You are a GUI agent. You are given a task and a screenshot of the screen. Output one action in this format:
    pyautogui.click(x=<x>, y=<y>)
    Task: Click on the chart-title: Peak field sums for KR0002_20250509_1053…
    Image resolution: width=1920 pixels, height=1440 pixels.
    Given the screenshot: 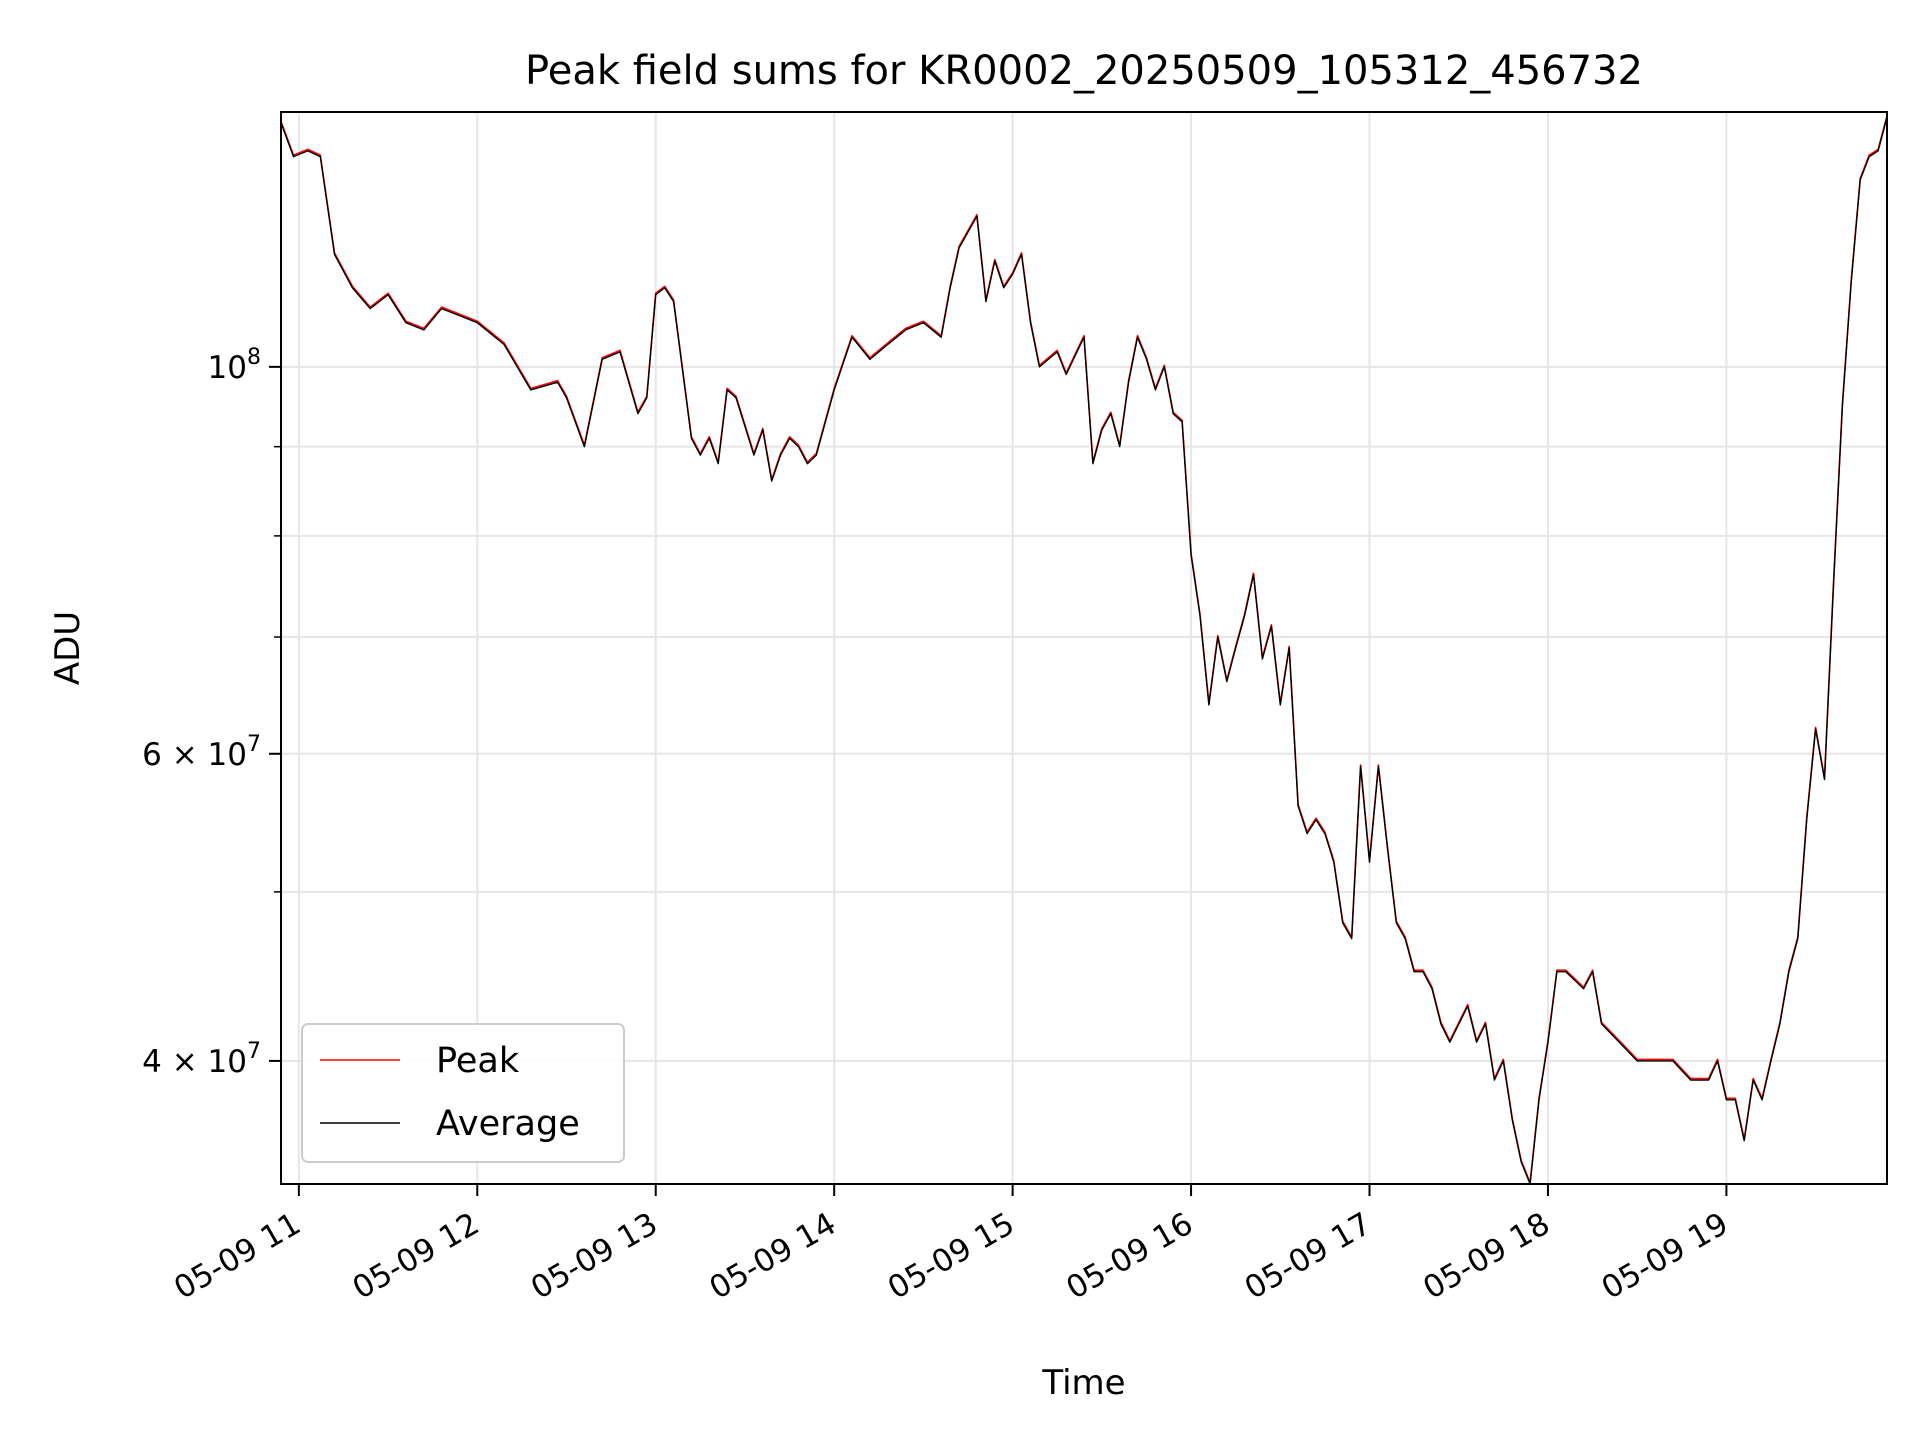 What is the action you would take?
    pyautogui.click(x=1084, y=71)
    